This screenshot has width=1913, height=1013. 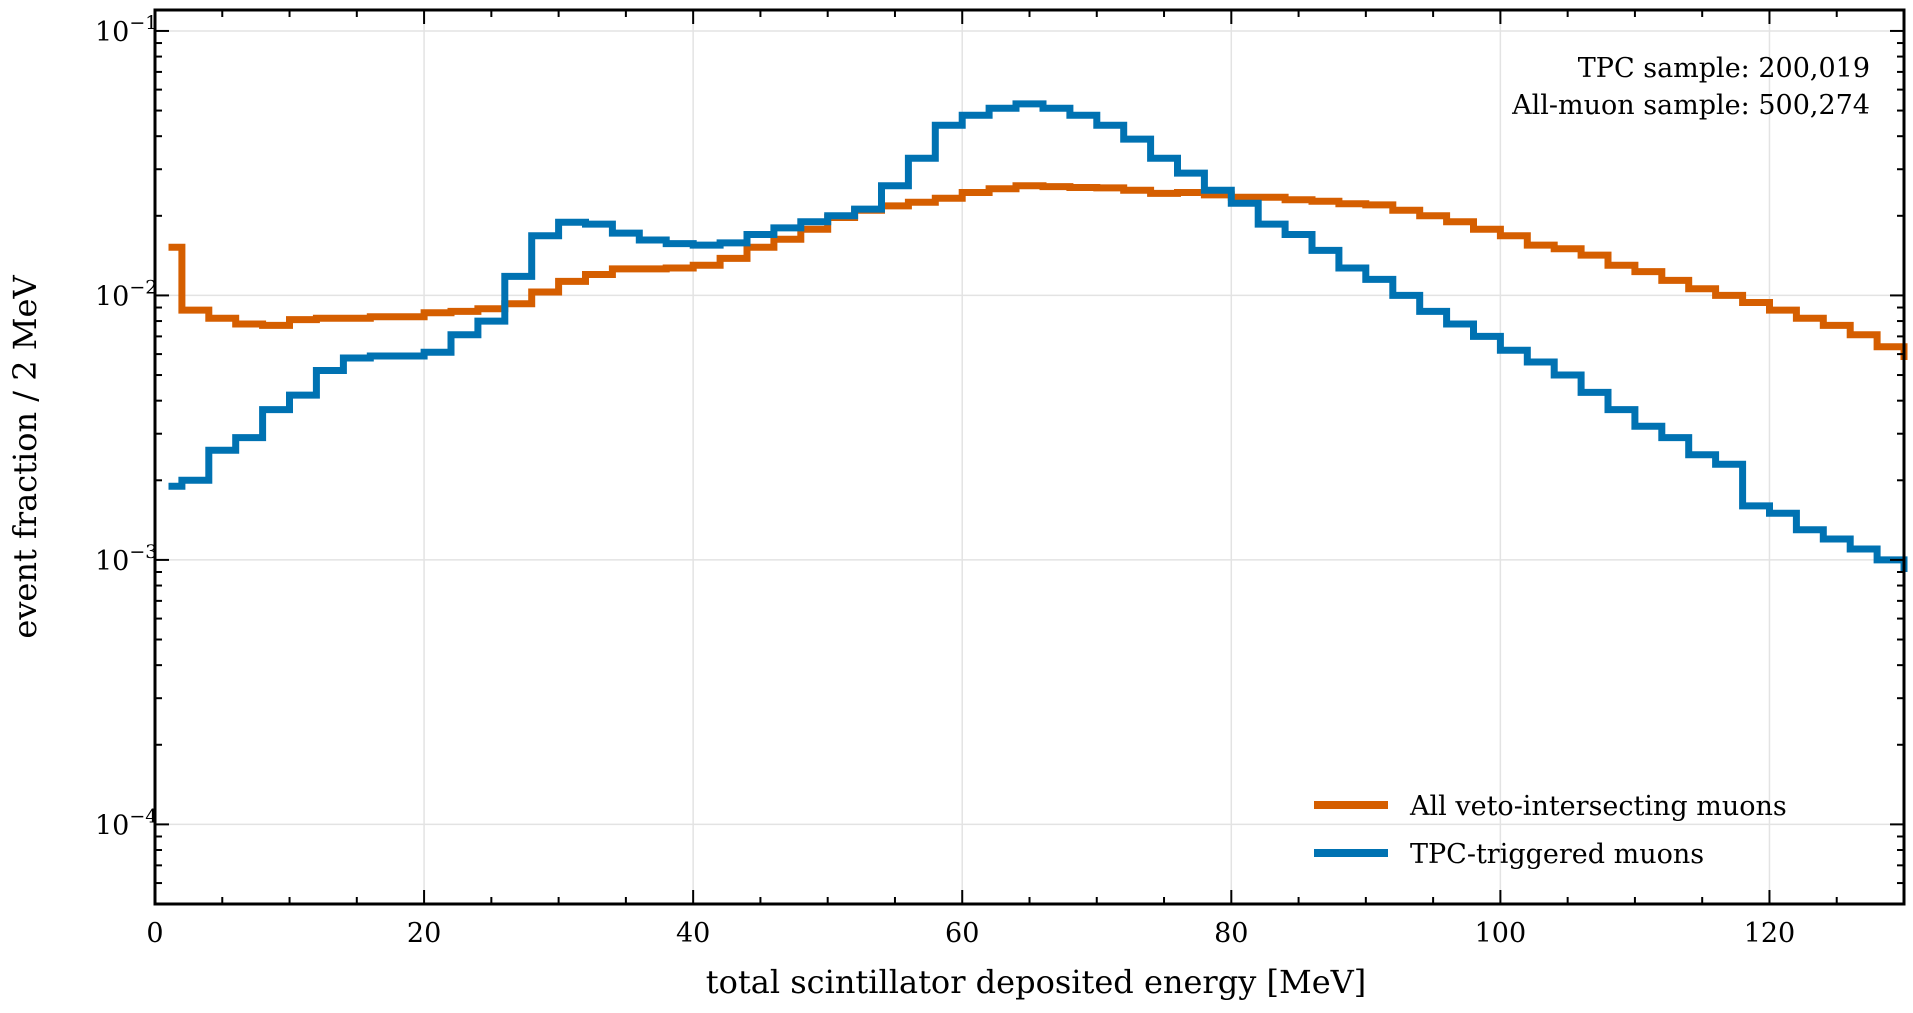 What do you see at coordinates (1557, 854) in the screenshot?
I see `legend-label-tpc-triggered: TPC-triggered muons` at bounding box center [1557, 854].